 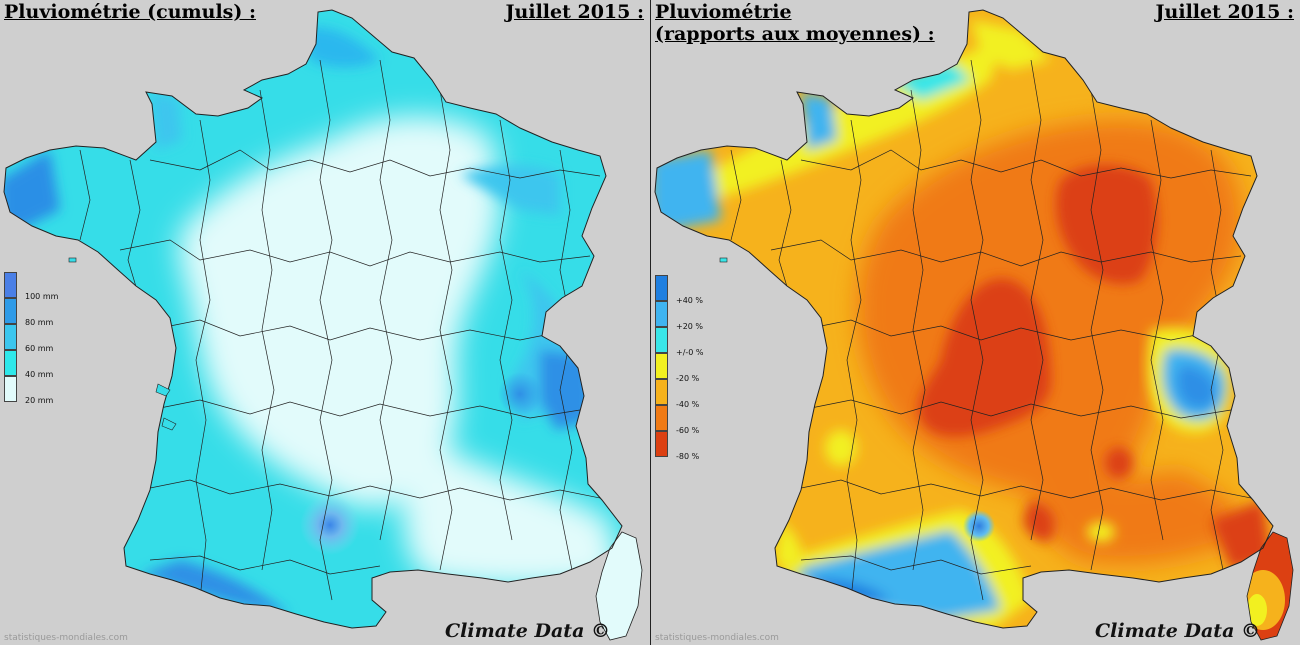 I want to click on legend-label-minus80: -80 %, so click(x=688, y=456).